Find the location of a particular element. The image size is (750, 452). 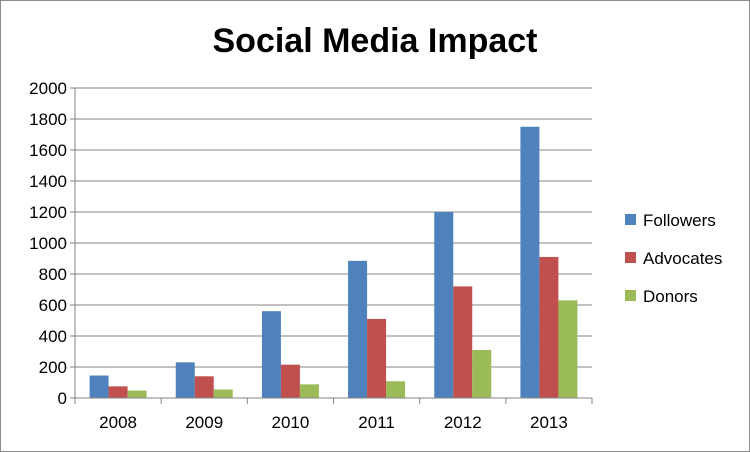

bar-followers-2013 is located at coordinates (530, 262).